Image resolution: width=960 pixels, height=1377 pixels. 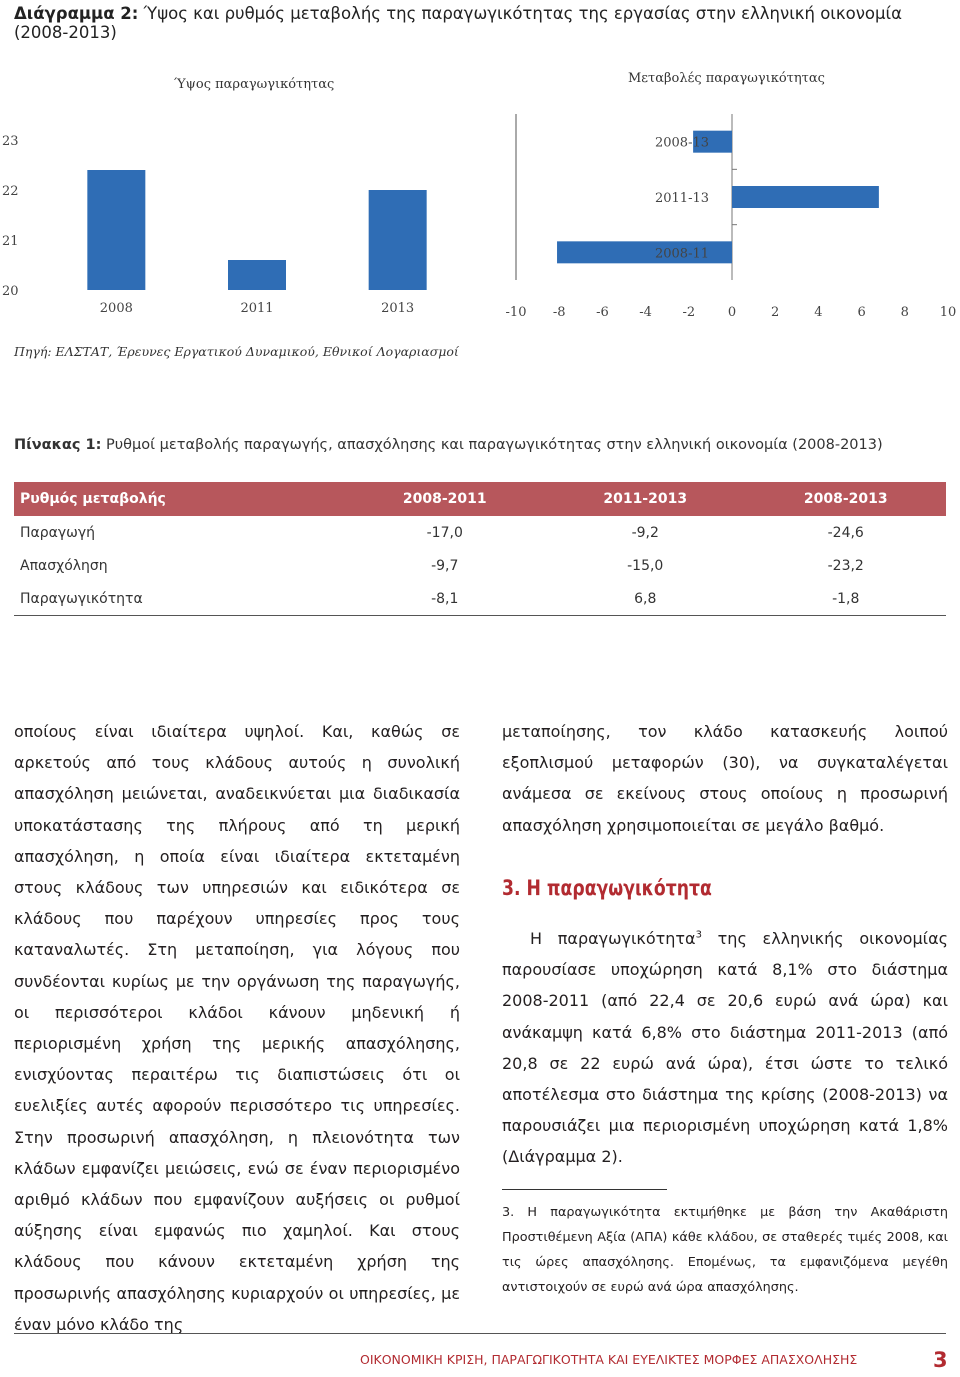 What do you see at coordinates (845, 532) in the screenshot?
I see `table-cell: -24,6` at bounding box center [845, 532].